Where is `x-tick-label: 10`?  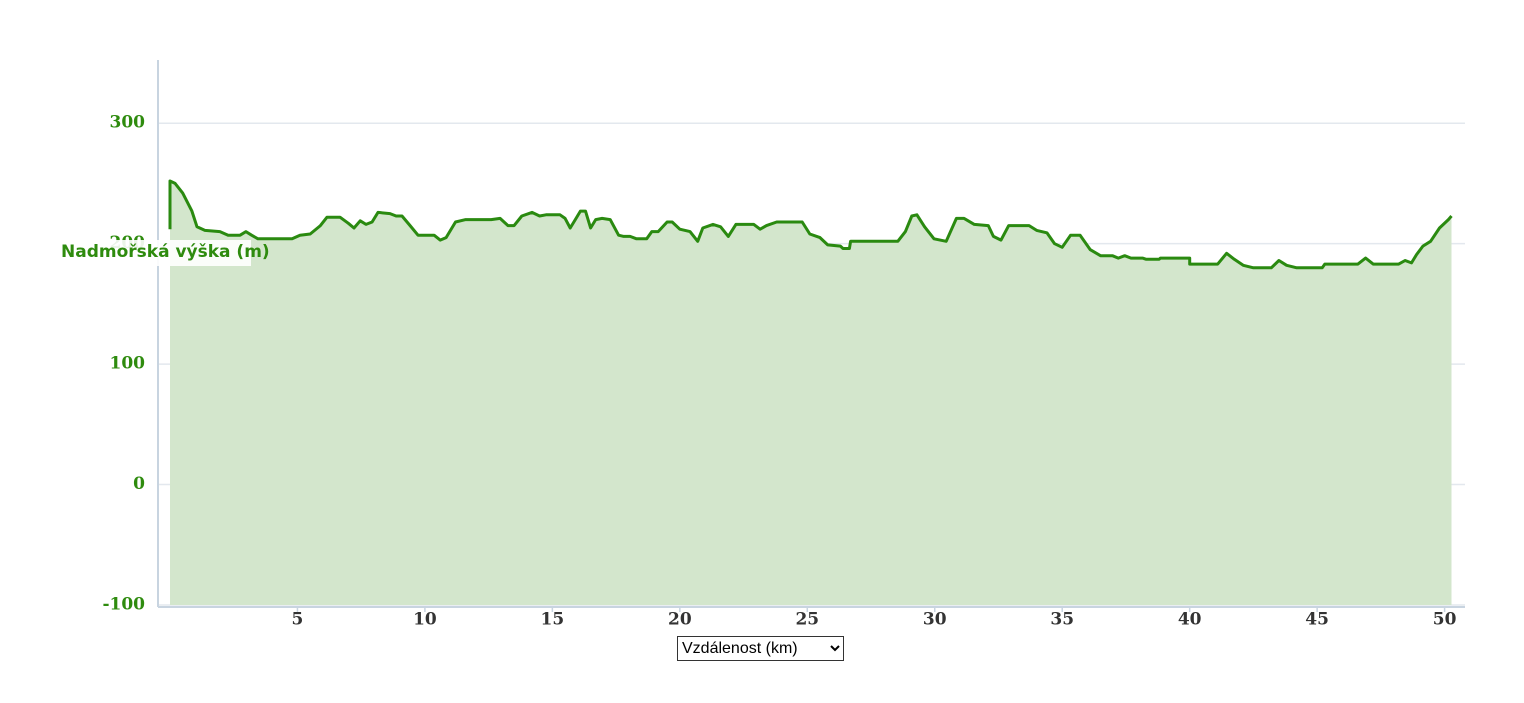
x-tick-label: 10 is located at coordinates (425, 620).